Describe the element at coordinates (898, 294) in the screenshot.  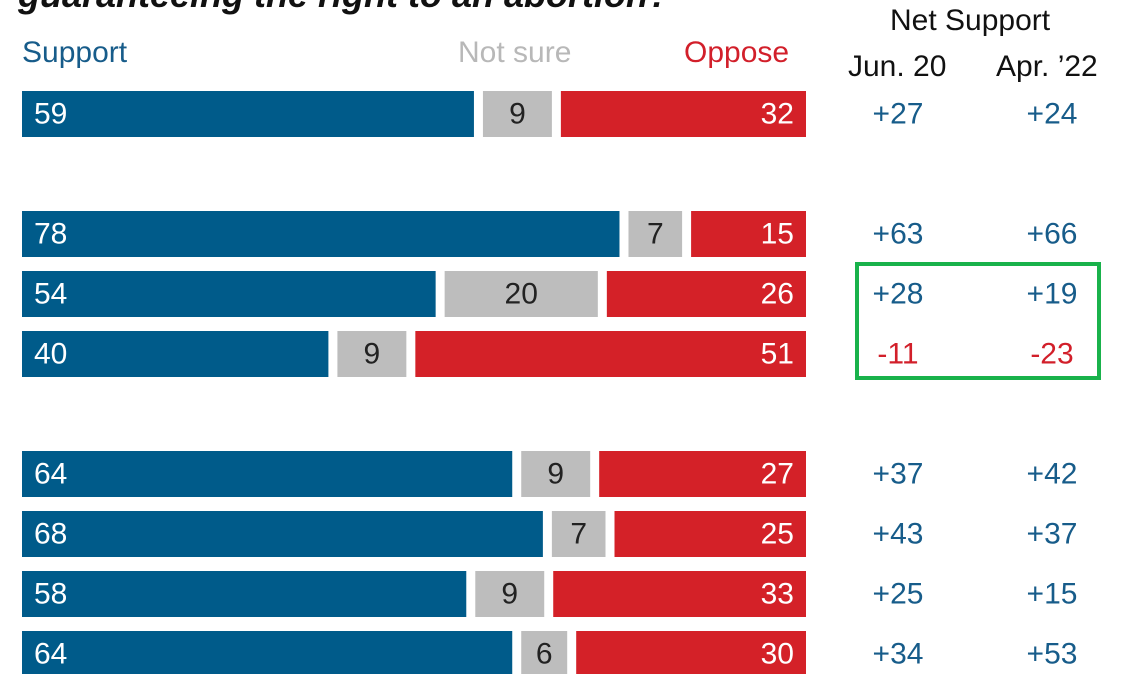
I see `net-support-current-label: +28` at that location.